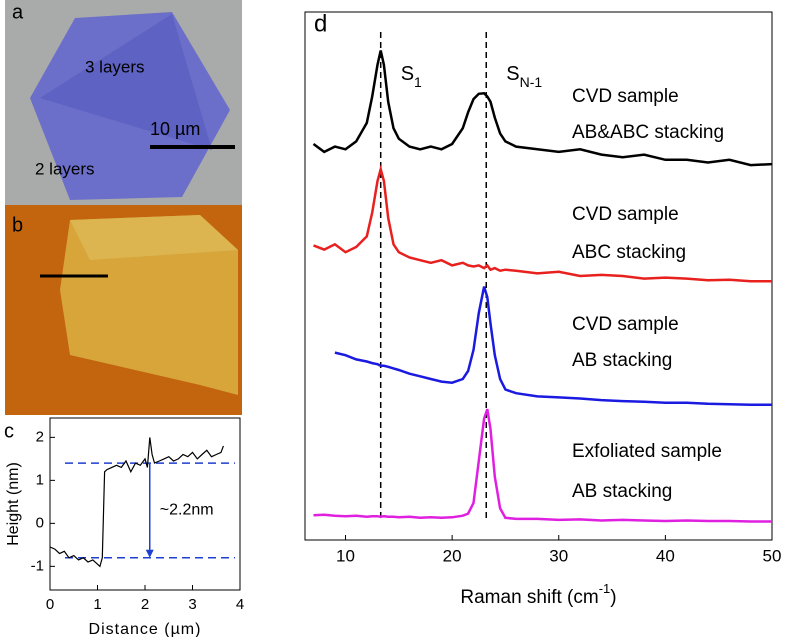  Describe the element at coordinates (37, 565) in the screenshot. I see `y-tick-label: -1` at that location.